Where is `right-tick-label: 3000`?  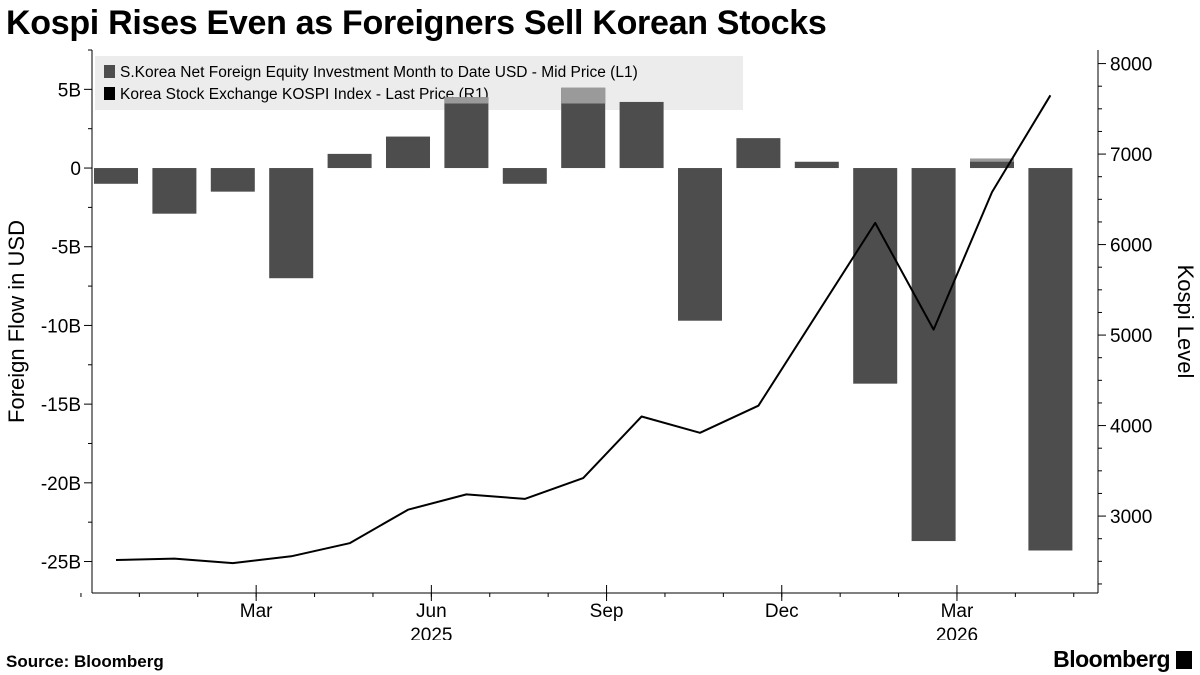
right-tick-label: 3000 is located at coordinates (1131, 517).